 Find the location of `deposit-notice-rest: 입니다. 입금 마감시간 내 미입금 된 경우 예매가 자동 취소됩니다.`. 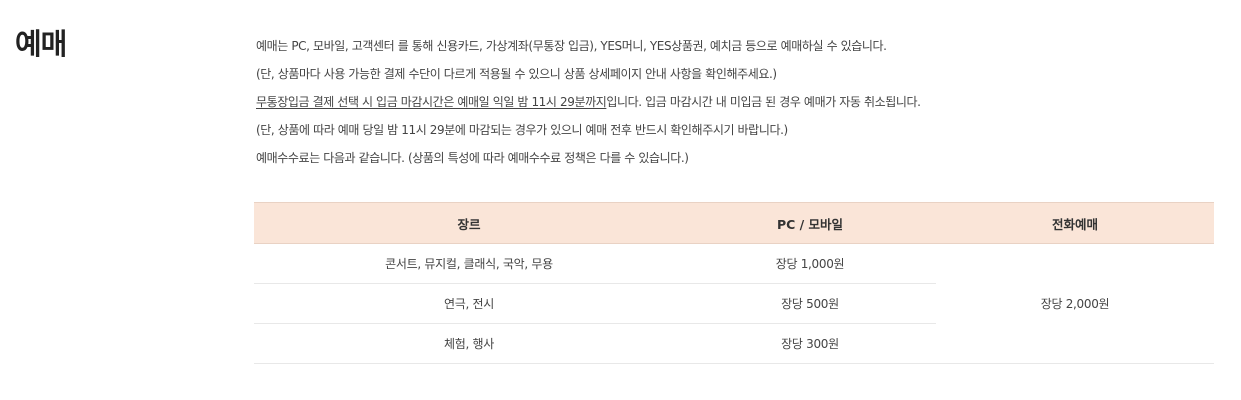

deposit-notice-rest: 입니다. 입금 마감시간 내 미입금 된 경우 예매가 자동 취소됩니다. is located at coordinates (763, 102).